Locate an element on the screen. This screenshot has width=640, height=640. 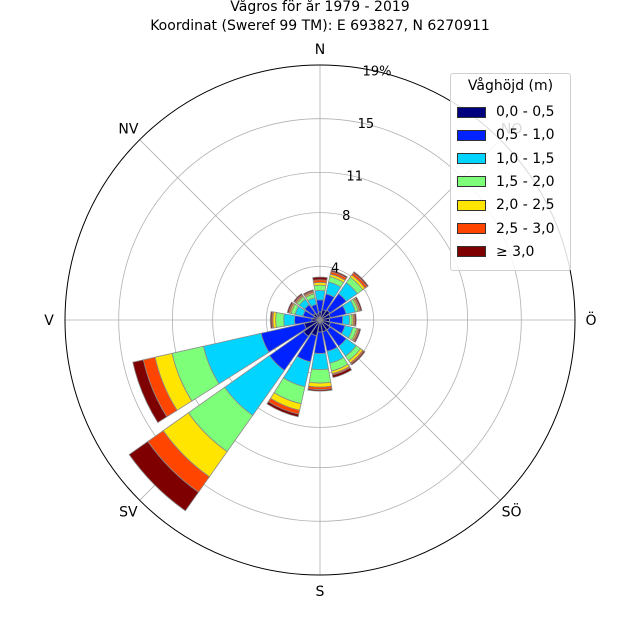
grid-spoke is located at coordinates (230, 230).